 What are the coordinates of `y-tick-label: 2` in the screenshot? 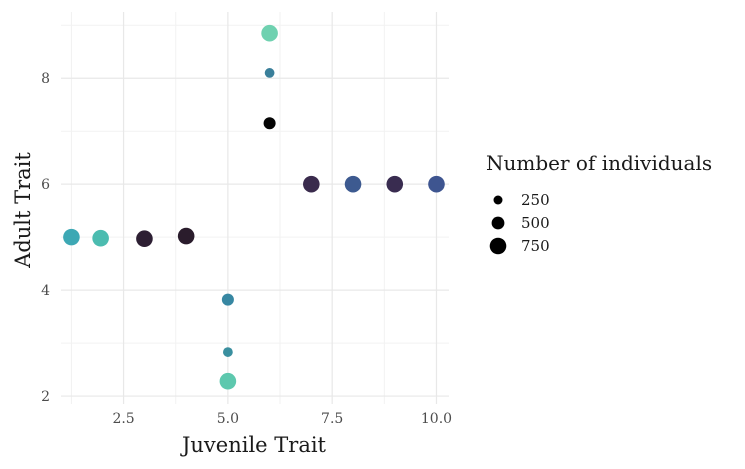 It's located at (45, 397).